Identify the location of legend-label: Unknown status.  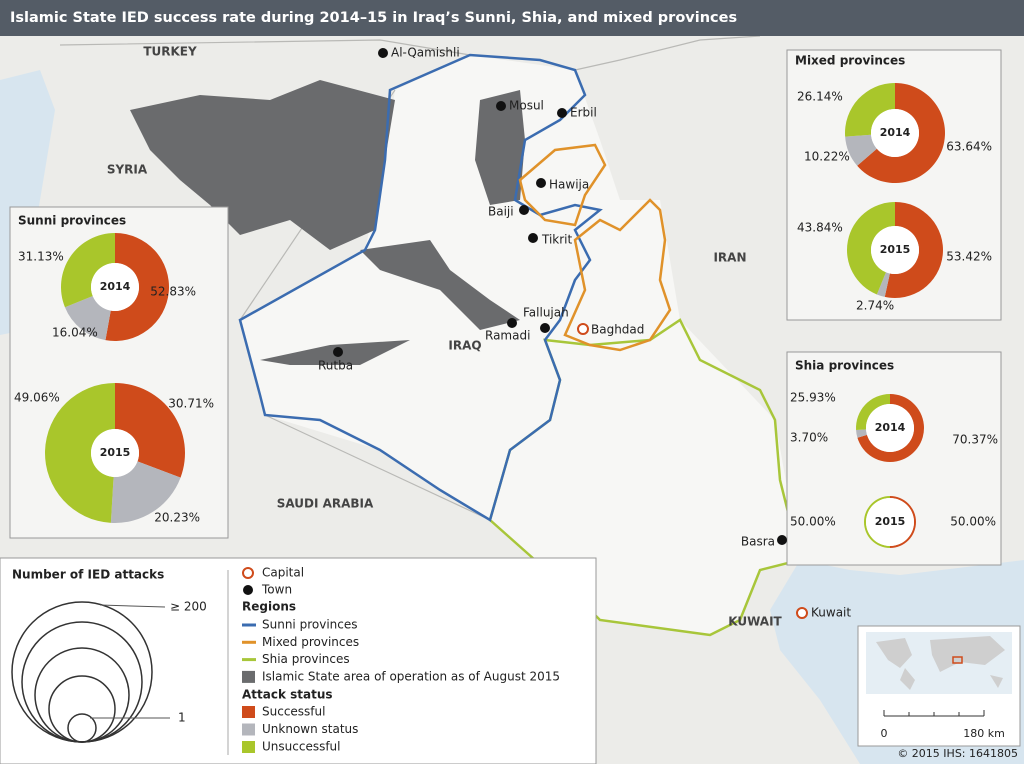
(310, 729).